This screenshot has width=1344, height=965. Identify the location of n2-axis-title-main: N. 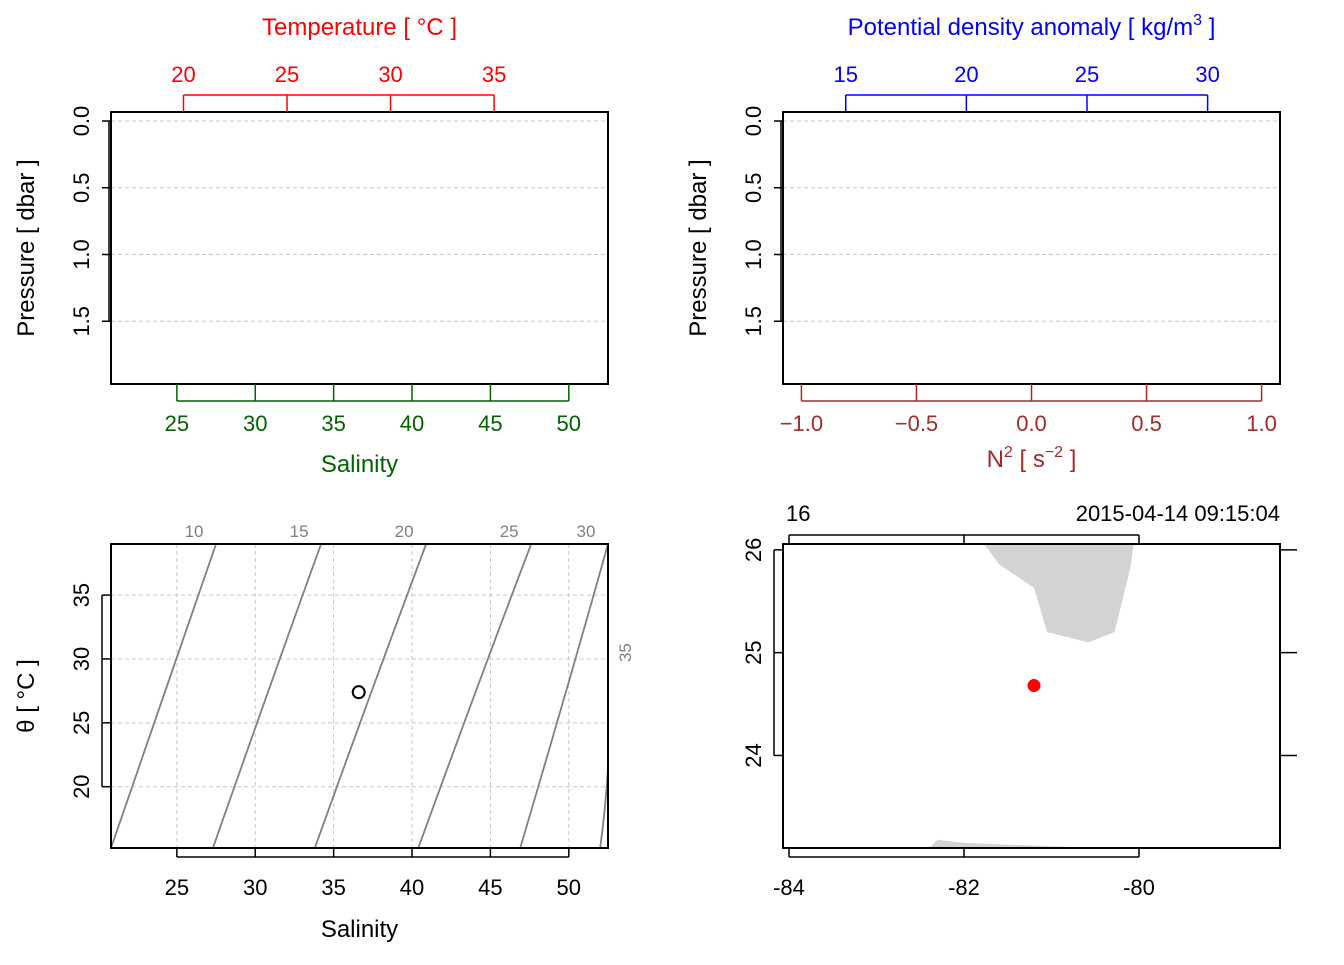
(995, 459).